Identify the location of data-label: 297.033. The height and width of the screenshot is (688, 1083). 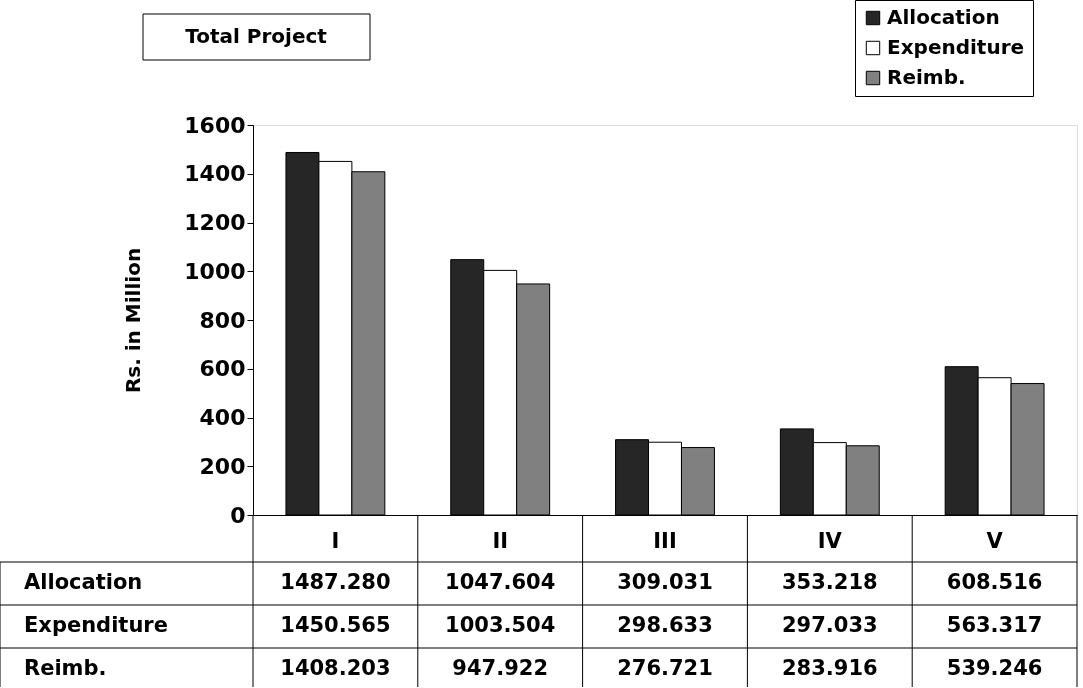
(829, 625).